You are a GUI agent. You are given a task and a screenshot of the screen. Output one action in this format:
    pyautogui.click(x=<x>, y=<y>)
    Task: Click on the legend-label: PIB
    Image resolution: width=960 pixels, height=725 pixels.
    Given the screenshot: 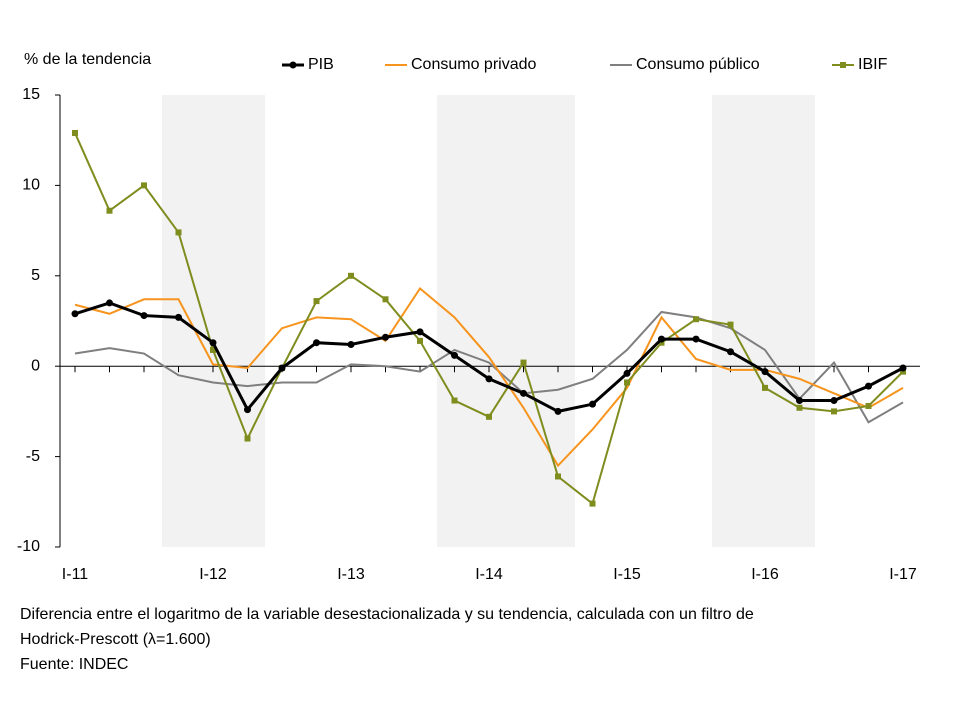 What is the action you would take?
    pyautogui.click(x=321, y=64)
    